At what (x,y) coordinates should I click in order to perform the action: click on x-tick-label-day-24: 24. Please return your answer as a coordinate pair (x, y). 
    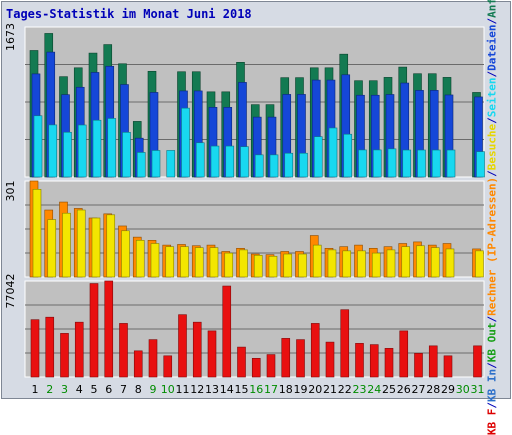
    Looking at the image, I should click on (374, 389).